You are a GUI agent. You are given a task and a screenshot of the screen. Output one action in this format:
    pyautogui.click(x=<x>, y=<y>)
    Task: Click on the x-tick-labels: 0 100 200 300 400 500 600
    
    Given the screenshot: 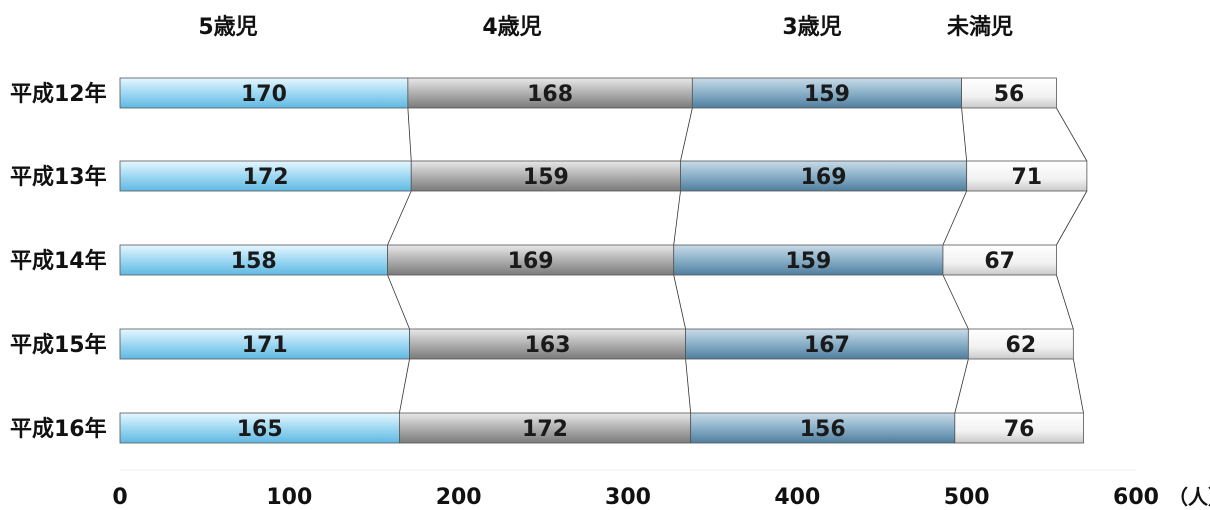 What is the action you would take?
    pyautogui.click(x=635, y=497)
    